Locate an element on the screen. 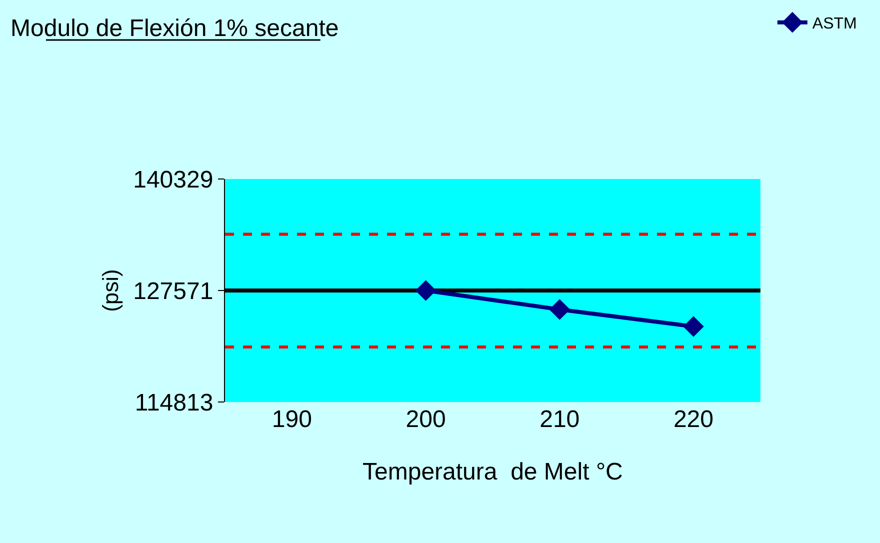 Image resolution: width=880 pixels, height=543 pixels. y-tick-label: 114813 is located at coordinates (174, 402).